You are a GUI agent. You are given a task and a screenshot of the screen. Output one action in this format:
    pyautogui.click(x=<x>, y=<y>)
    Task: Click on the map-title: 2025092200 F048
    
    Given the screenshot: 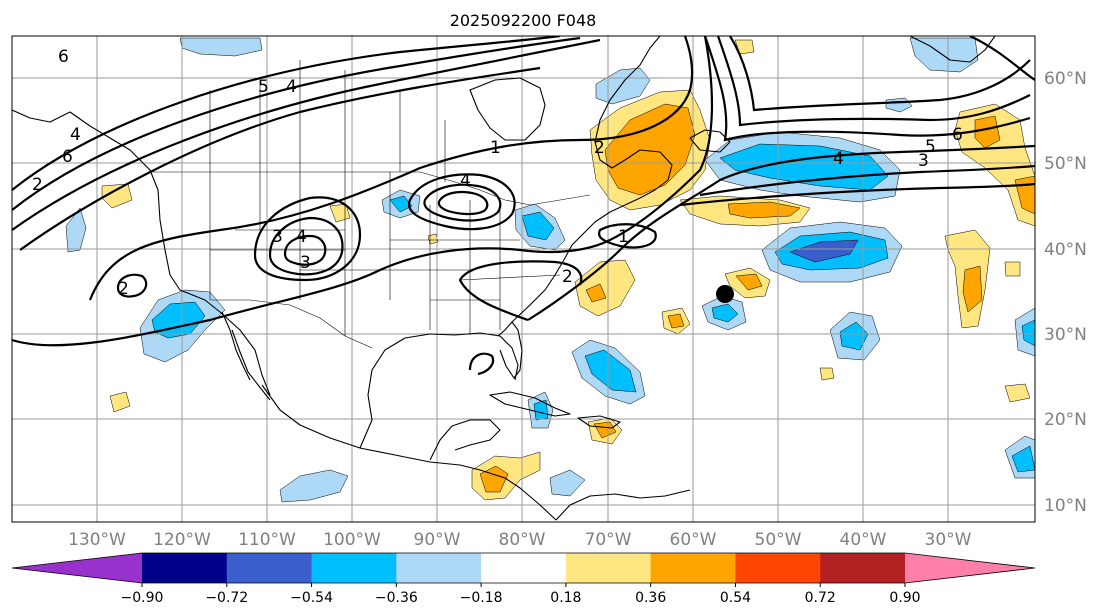 What is the action you would take?
    pyautogui.click(x=523, y=20)
    